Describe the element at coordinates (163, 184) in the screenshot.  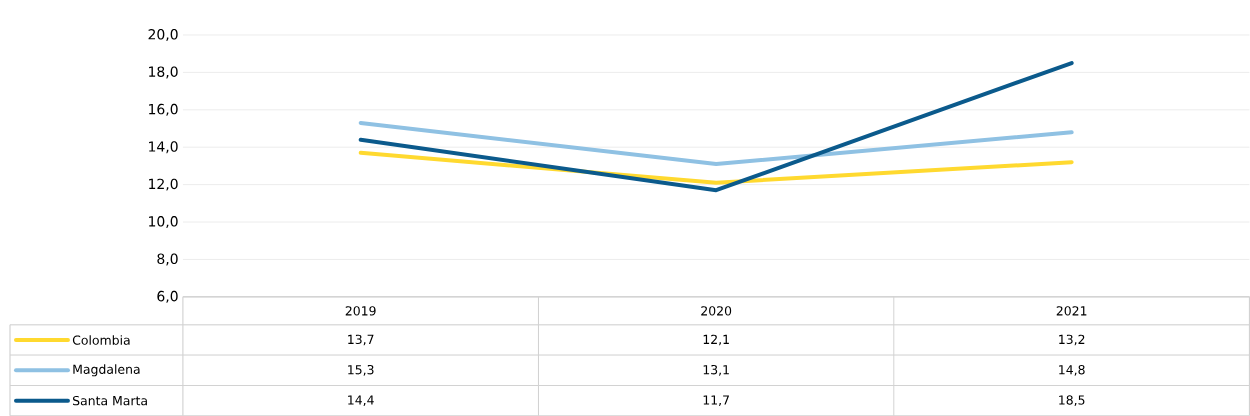
I see `y-tick-label: 12,0` at that location.